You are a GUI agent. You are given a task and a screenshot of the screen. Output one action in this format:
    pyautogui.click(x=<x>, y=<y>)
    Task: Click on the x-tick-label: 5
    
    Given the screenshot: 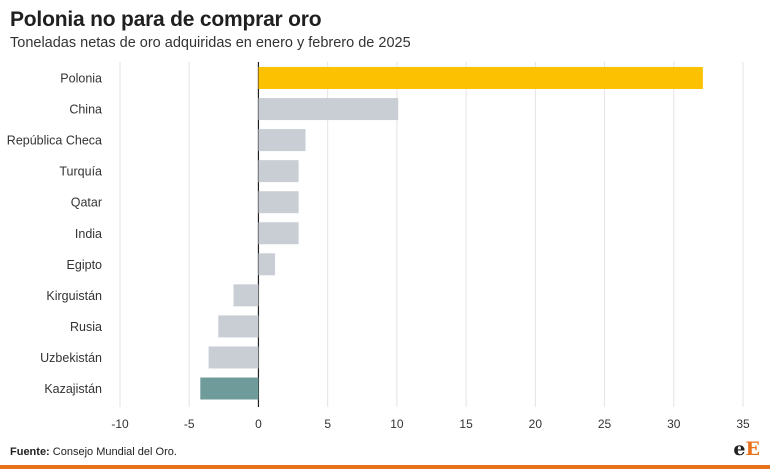 What is the action you would take?
    pyautogui.click(x=327, y=424)
    